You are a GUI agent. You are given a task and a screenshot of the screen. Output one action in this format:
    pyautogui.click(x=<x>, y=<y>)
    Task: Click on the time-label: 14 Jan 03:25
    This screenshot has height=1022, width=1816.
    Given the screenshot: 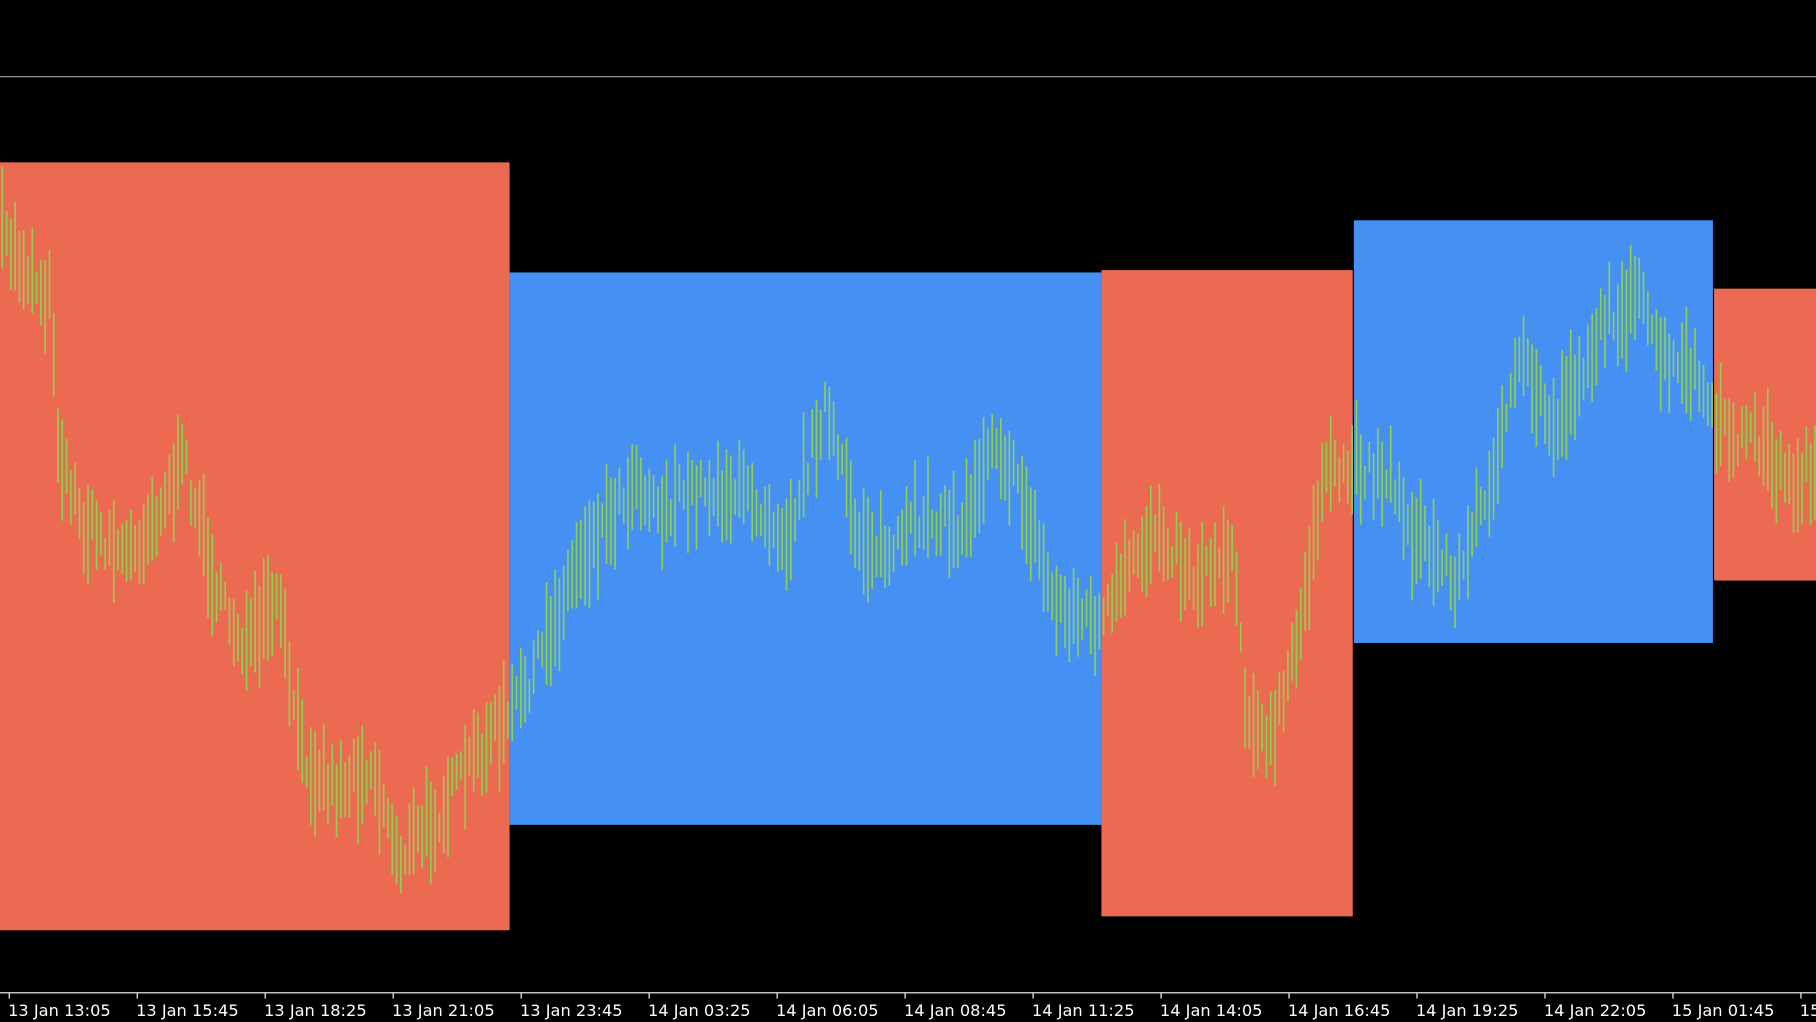 What is the action you would take?
    pyautogui.click(x=699, y=1010)
    